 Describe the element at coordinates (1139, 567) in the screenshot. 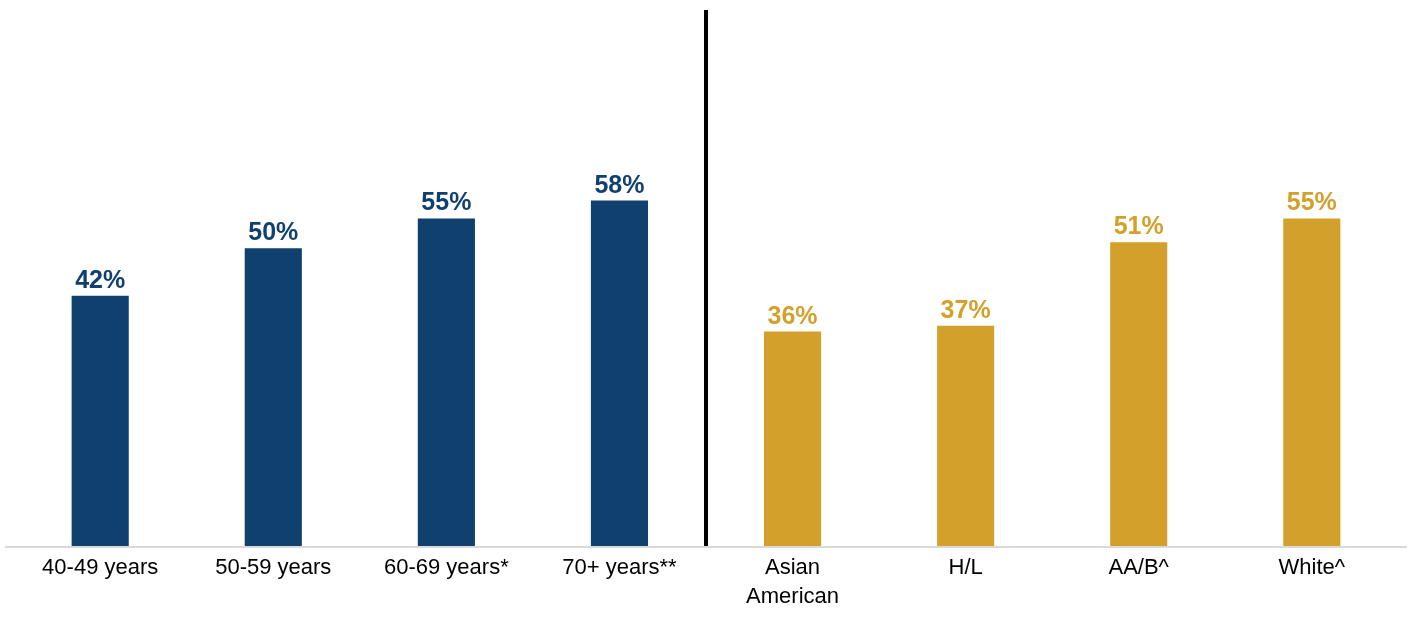

I see `x-tick-label: AA/B^` at that location.